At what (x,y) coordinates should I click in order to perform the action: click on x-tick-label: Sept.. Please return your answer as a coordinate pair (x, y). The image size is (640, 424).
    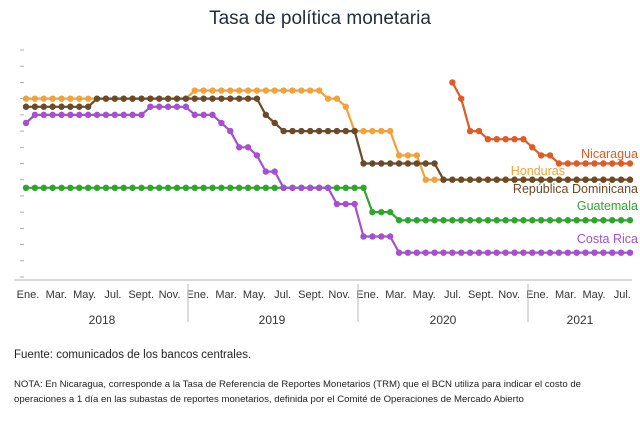
    Looking at the image, I should click on (141, 295).